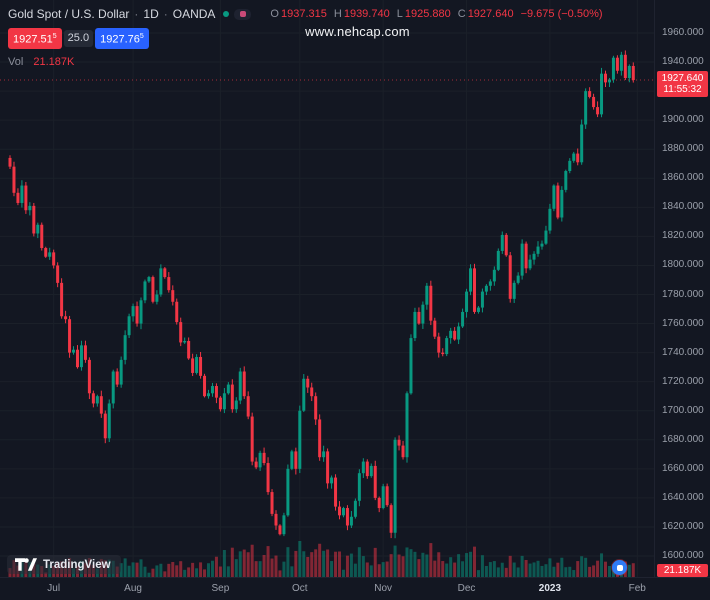  Describe the element at coordinates (683, 352) in the screenshot. I see `price-tick-label: 1740.000` at that location.